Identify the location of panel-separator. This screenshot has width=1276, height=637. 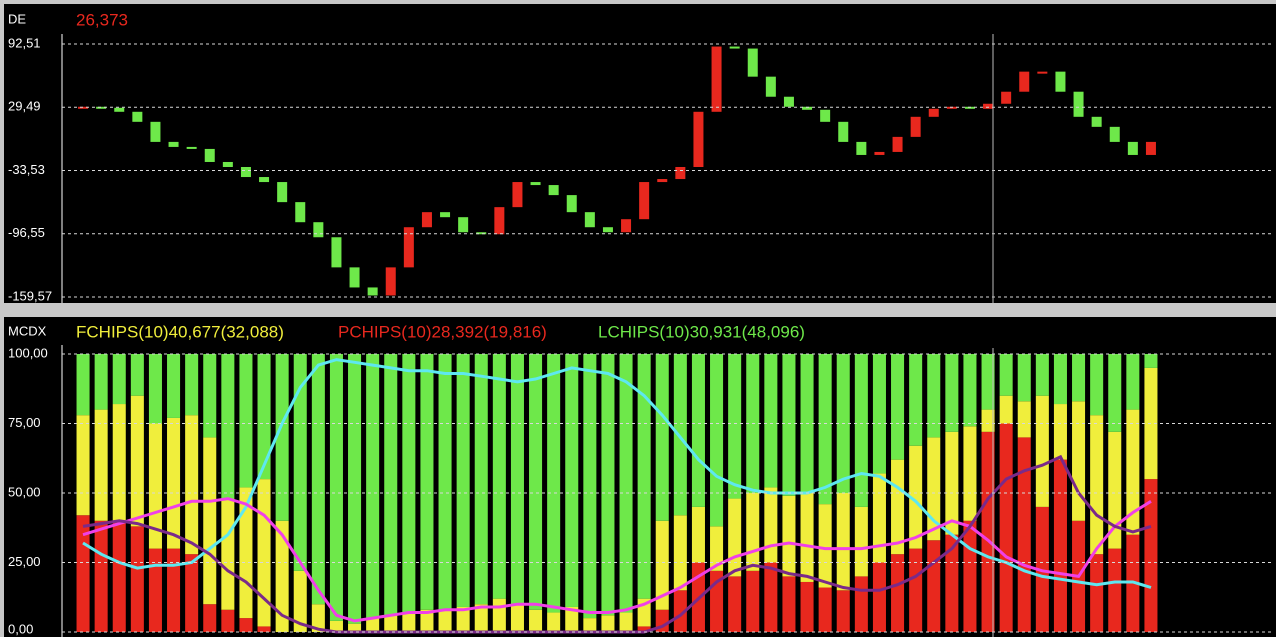
(638, 310).